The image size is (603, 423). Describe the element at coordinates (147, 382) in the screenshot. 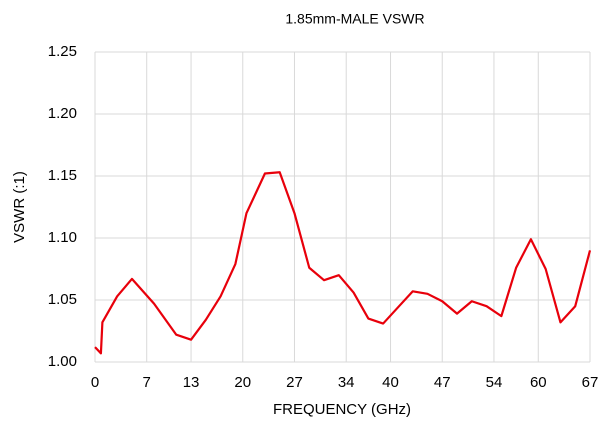

I see `x-tick-label: 7` at that location.